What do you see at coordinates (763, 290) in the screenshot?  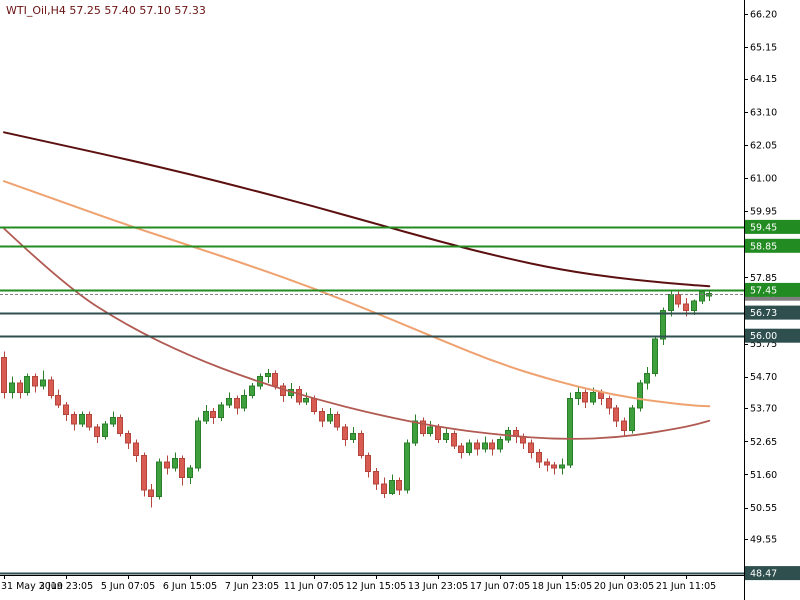 I see `price-level-badge-label: 57.45` at bounding box center [763, 290].